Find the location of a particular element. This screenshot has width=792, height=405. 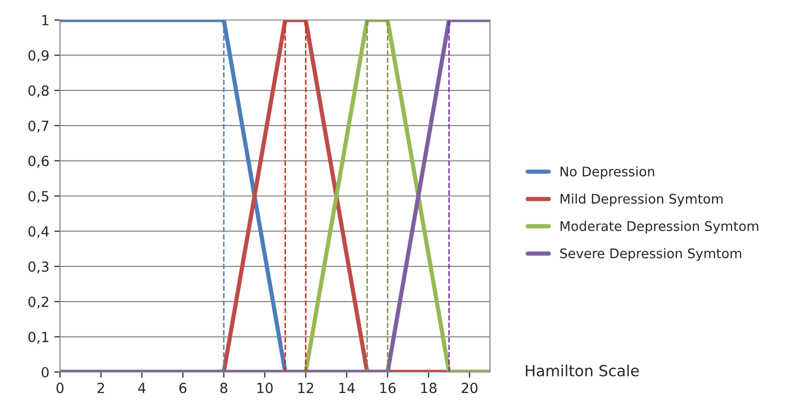

x-tick-label: 8 is located at coordinates (224, 388).